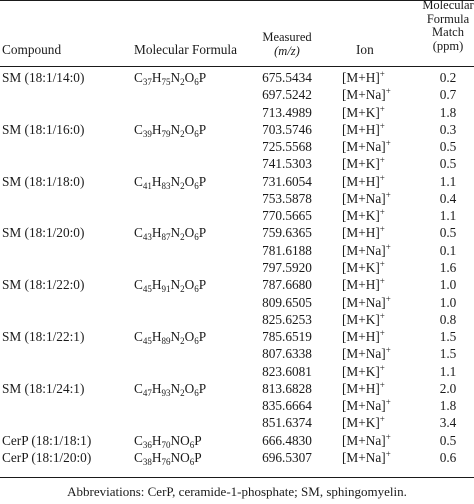 The image size is (474, 504). Describe the element at coordinates (287, 216) in the screenshot. I see `measured-mz: 770.5665` at that location.